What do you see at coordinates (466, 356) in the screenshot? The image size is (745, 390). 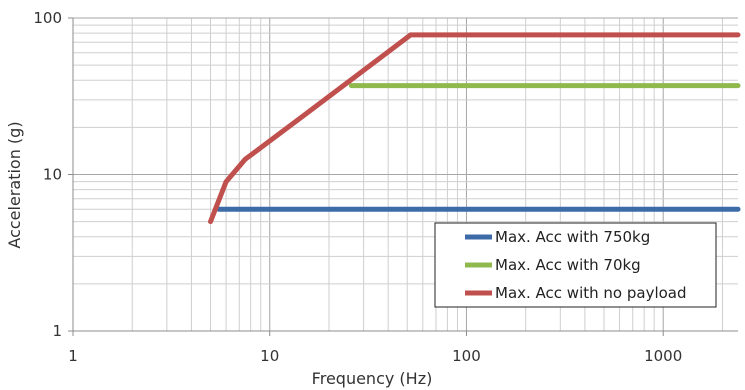 I see `x-tick-label: 100` at bounding box center [466, 356].